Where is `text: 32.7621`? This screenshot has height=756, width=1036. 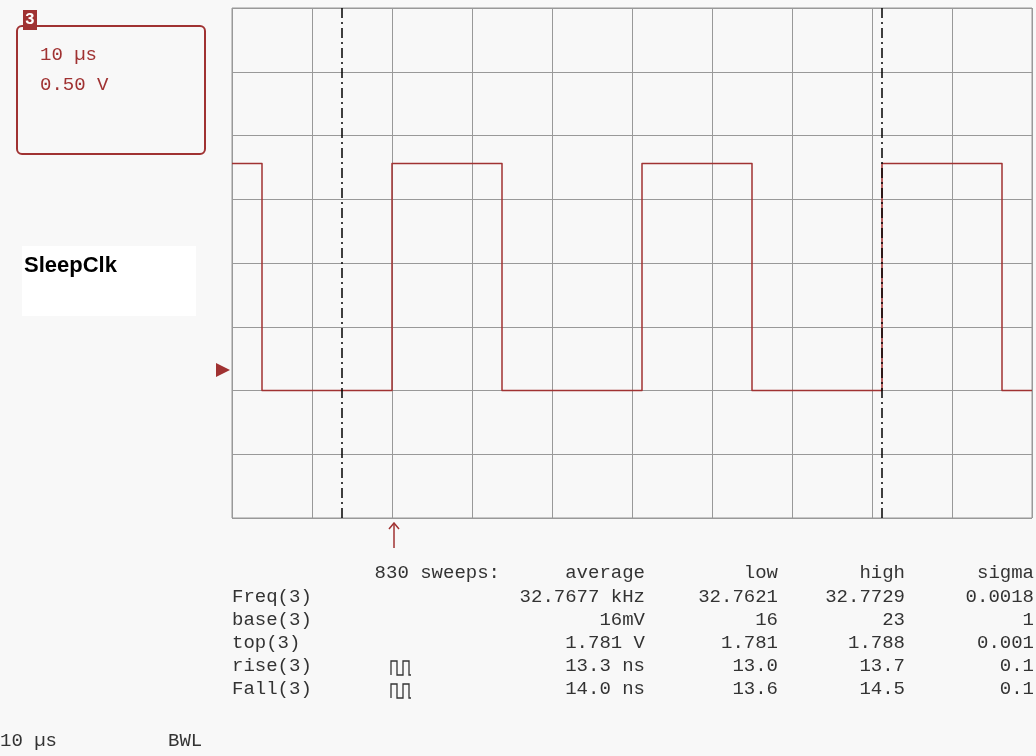
text: 32.7621 is located at coordinates (738, 597).